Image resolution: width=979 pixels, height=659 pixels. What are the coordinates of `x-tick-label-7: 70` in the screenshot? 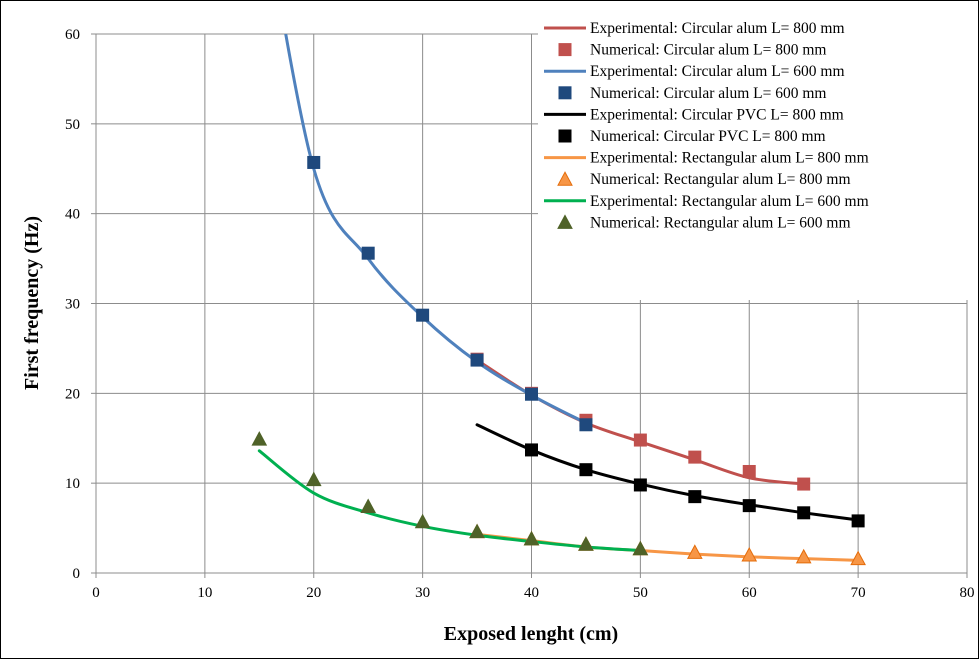 It's located at (858, 593).